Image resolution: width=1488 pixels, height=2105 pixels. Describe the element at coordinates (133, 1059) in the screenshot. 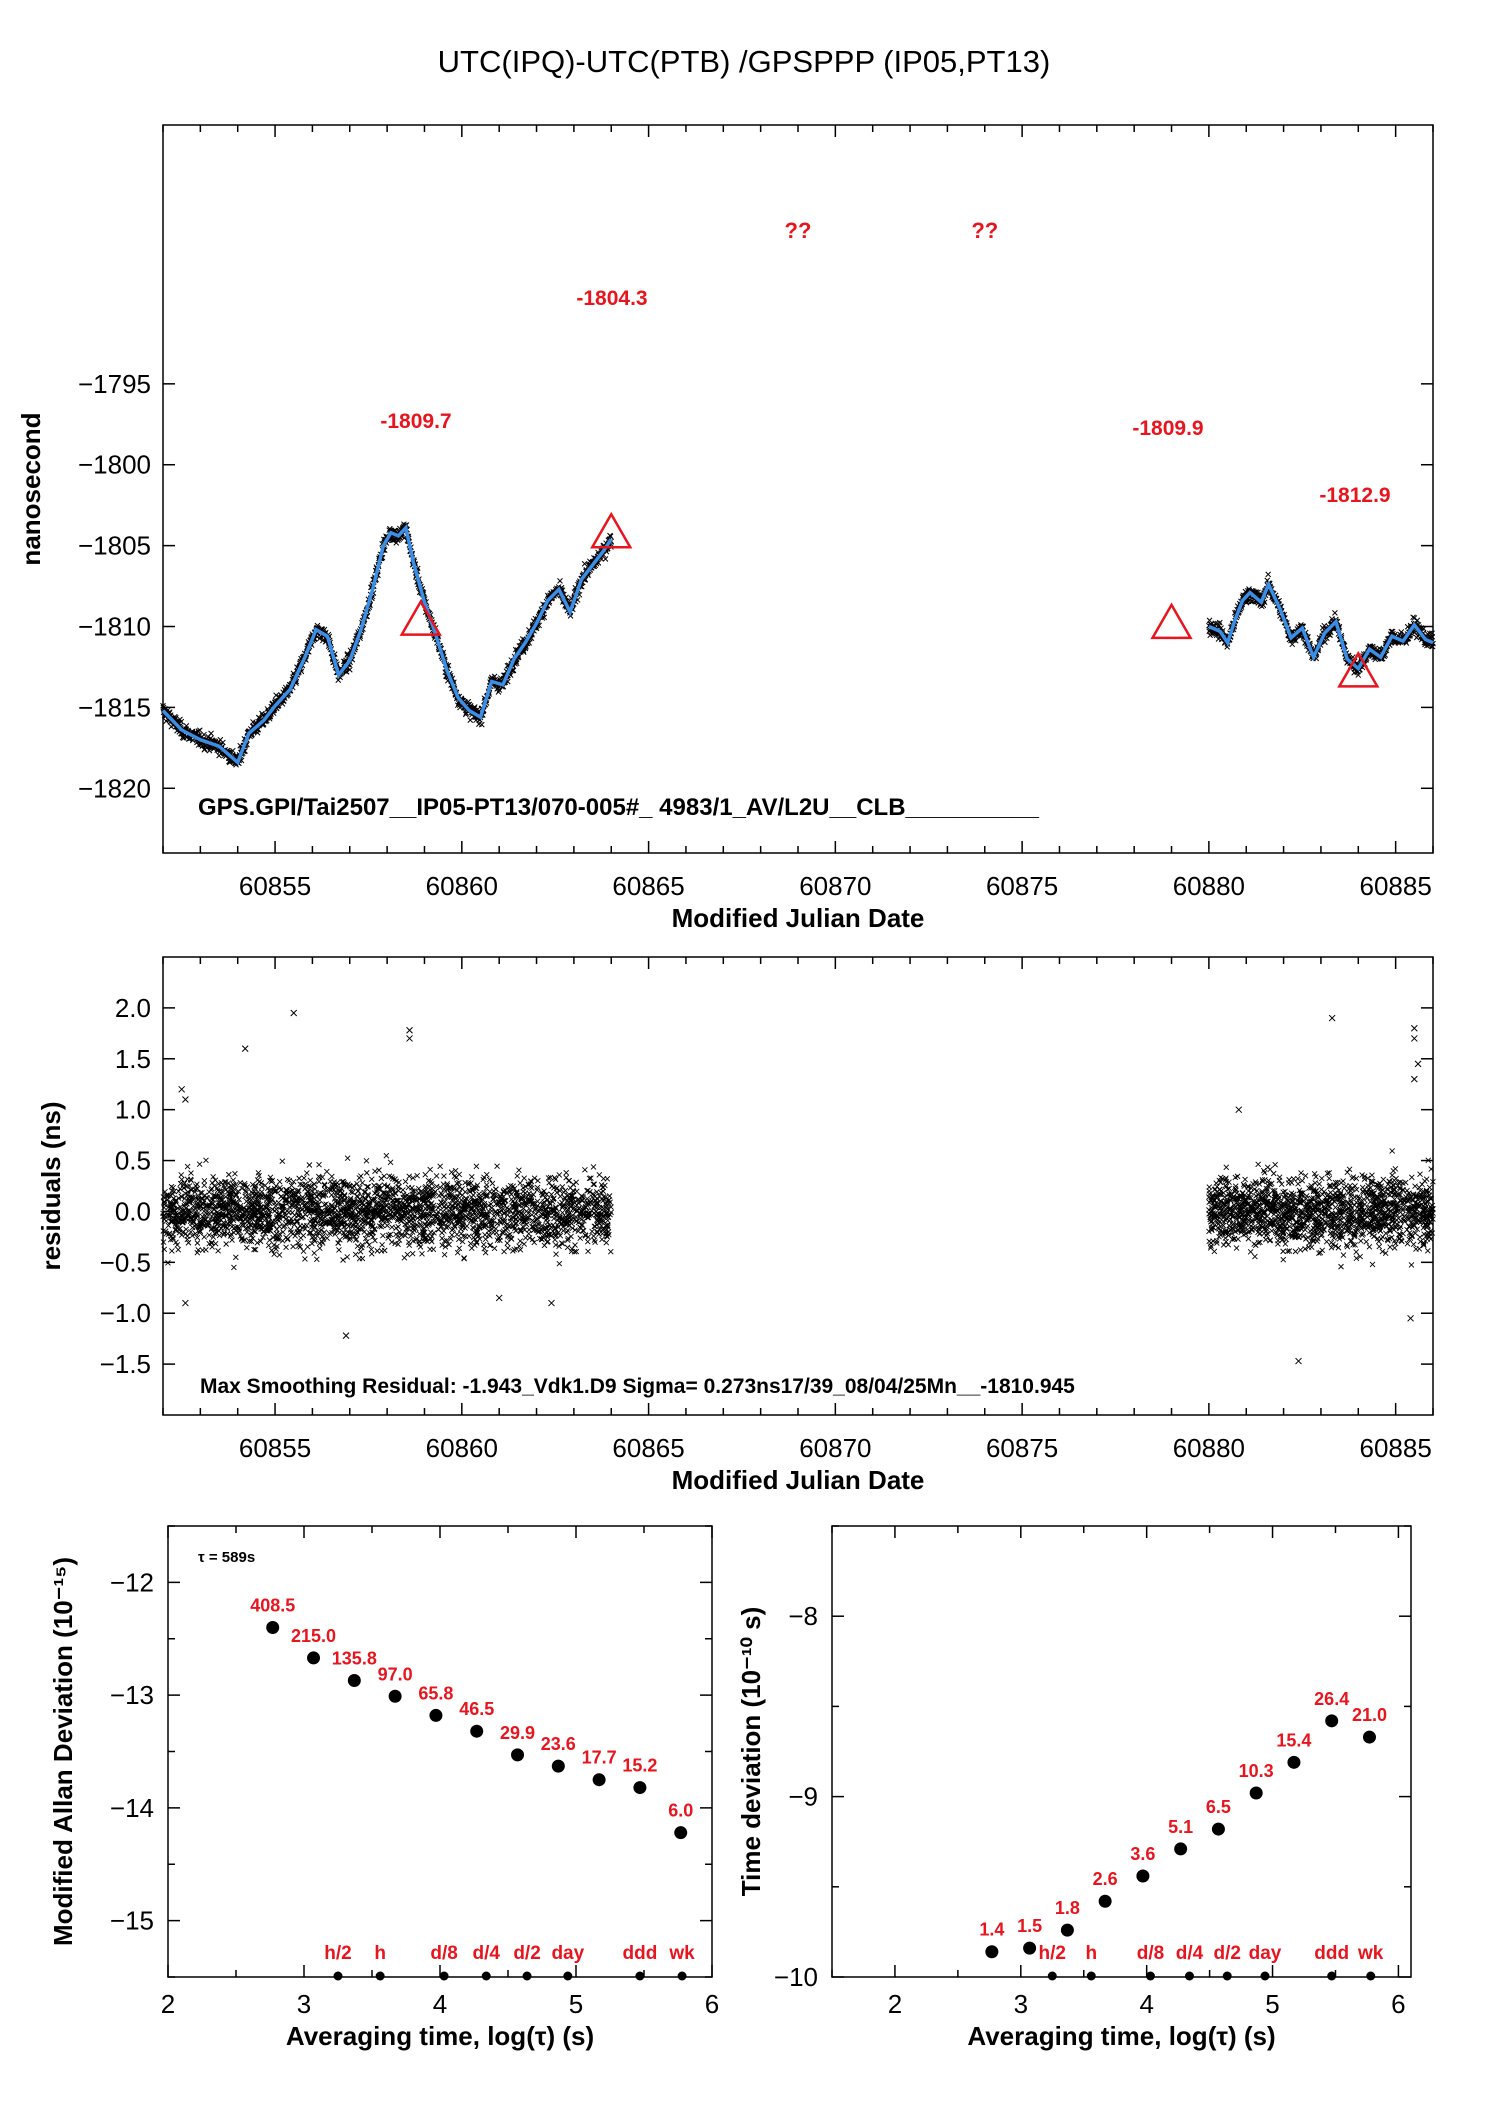

I see `residuals-ytick-label: 1.5` at that location.